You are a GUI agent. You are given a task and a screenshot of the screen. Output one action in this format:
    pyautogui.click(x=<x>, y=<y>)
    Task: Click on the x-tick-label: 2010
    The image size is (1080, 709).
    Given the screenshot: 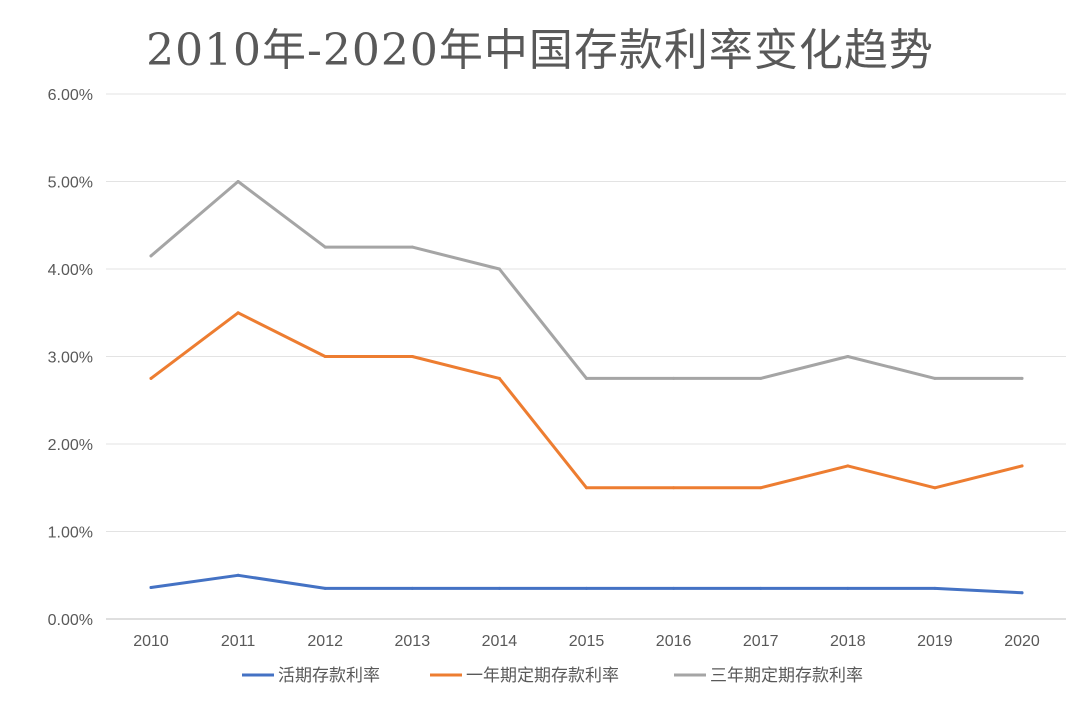 What is the action you would take?
    pyautogui.click(x=151, y=641)
    